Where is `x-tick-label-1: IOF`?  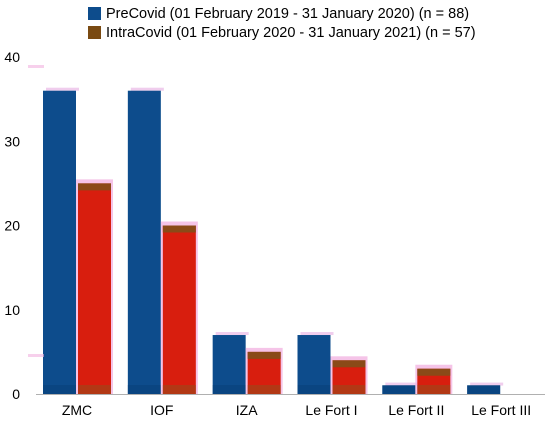 x-tick-label-1: IOF is located at coordinates (161, 410).